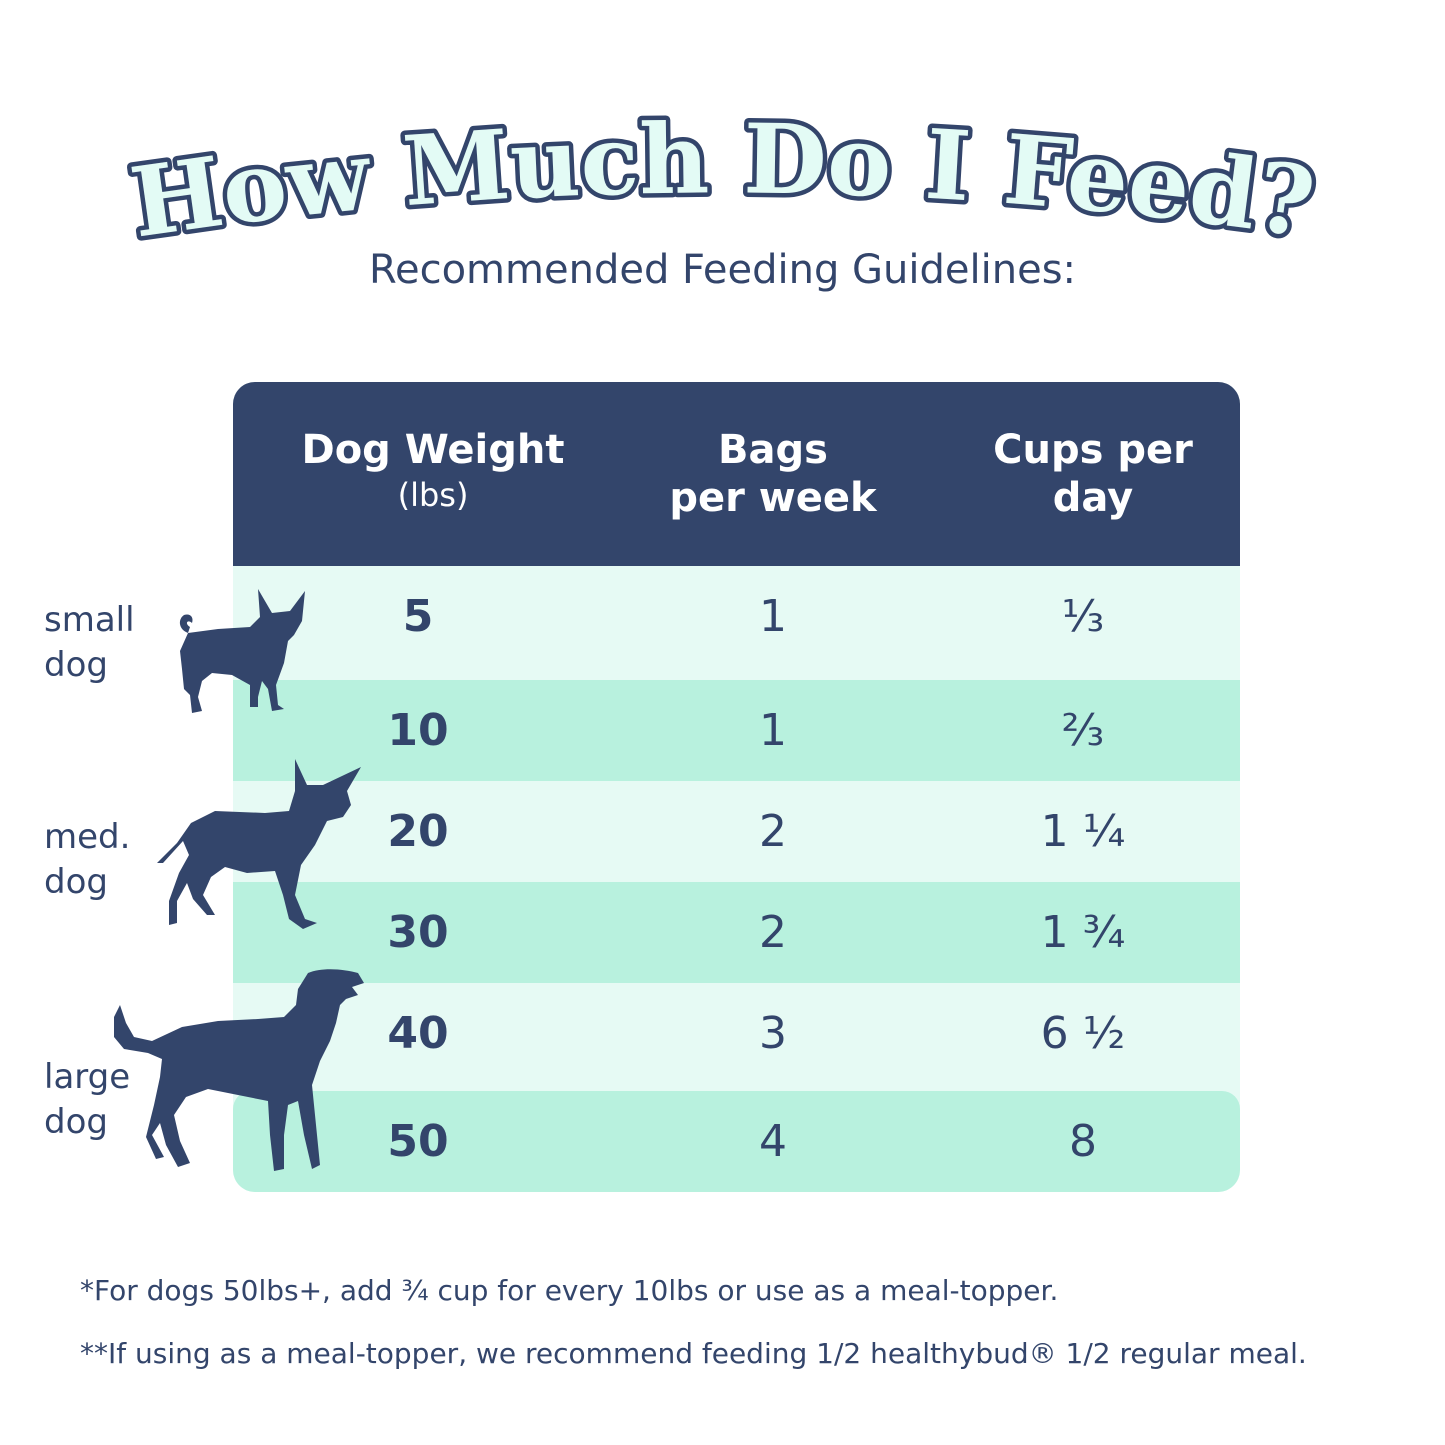  Describe the element at coordinates (104, 1100) in the screenshot. I see `large-dog-label: large dog` at that location.